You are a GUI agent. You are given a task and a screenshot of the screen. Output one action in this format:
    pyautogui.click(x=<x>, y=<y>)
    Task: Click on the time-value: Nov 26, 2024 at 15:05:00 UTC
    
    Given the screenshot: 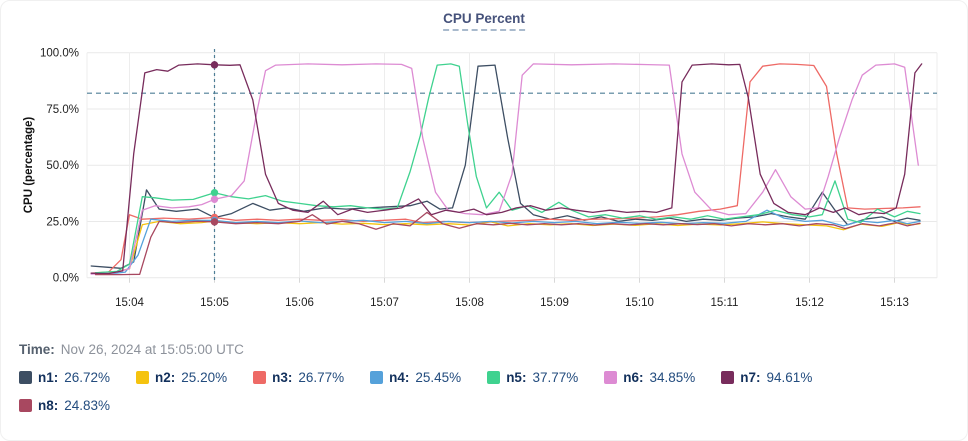 What is the action you would take?
    pyautogui.click(x=152, y=349)
    